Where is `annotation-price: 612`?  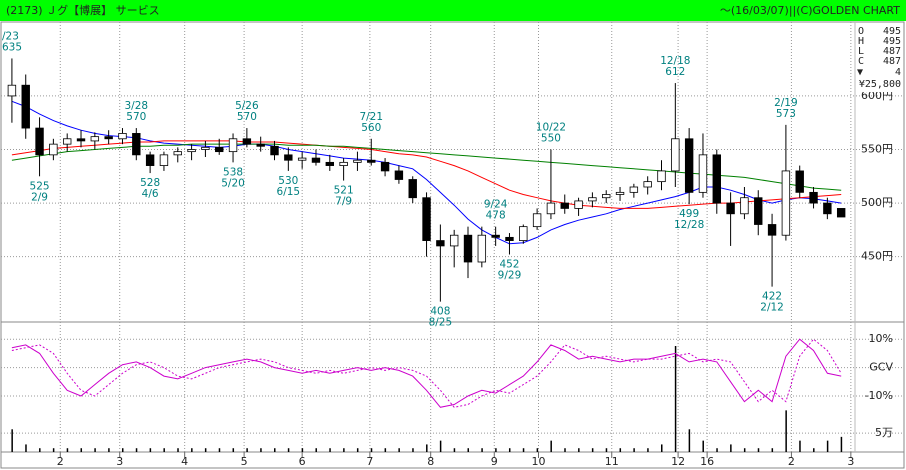
annotation-price: 612 is located at coordinates (675, 72).